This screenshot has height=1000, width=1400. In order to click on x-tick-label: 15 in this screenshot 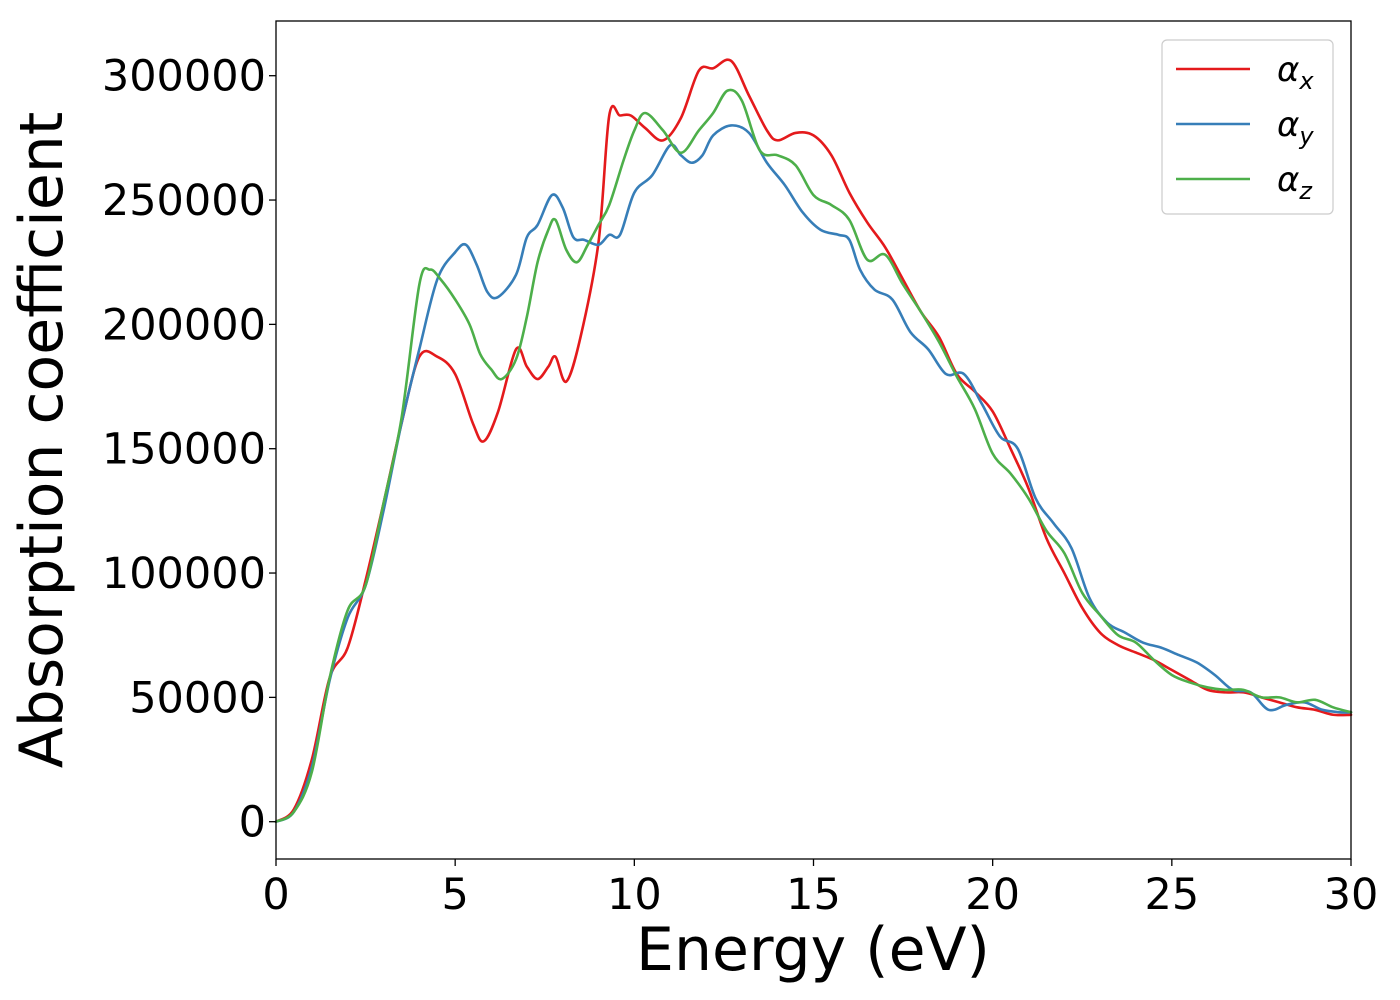, I will do `click(813, 895)`.